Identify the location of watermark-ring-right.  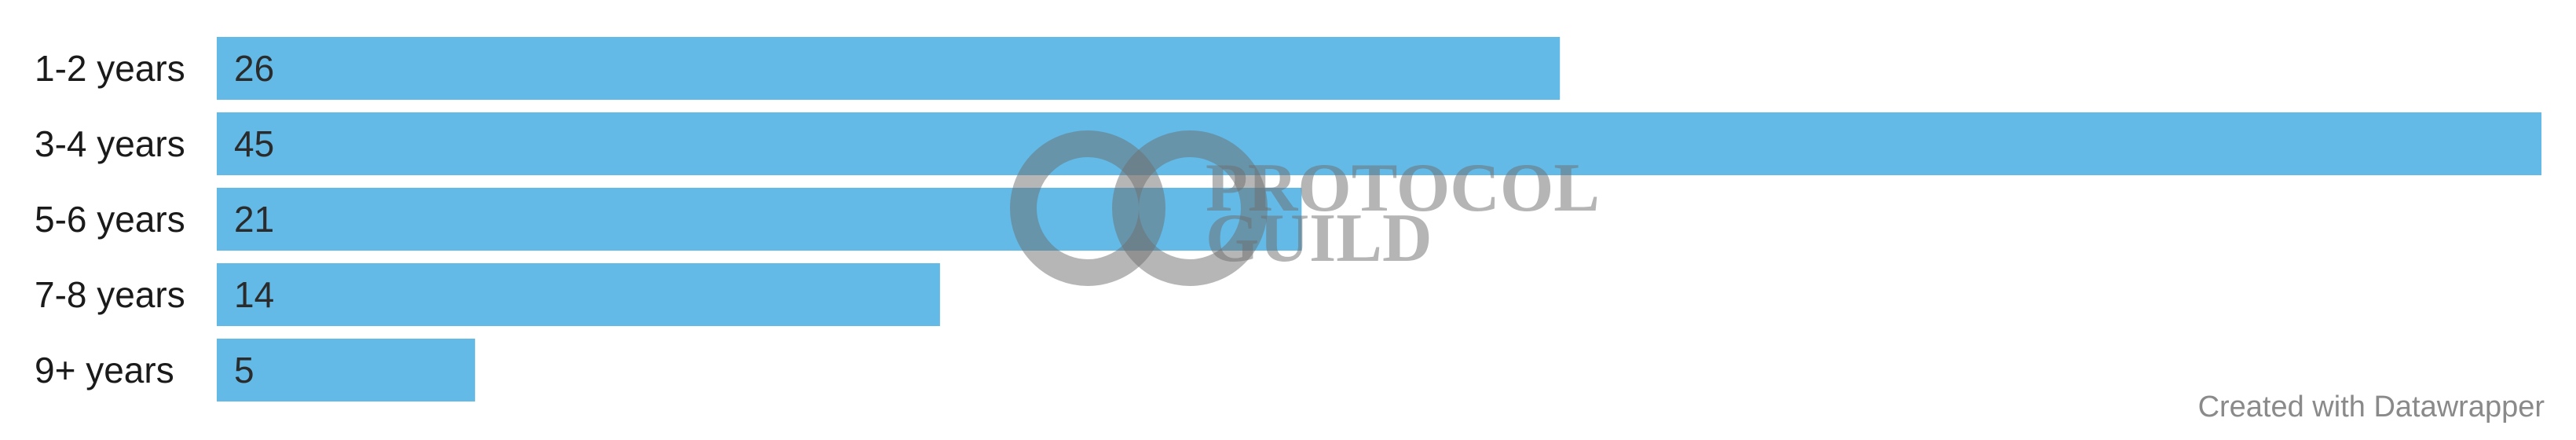
(1190, 208).